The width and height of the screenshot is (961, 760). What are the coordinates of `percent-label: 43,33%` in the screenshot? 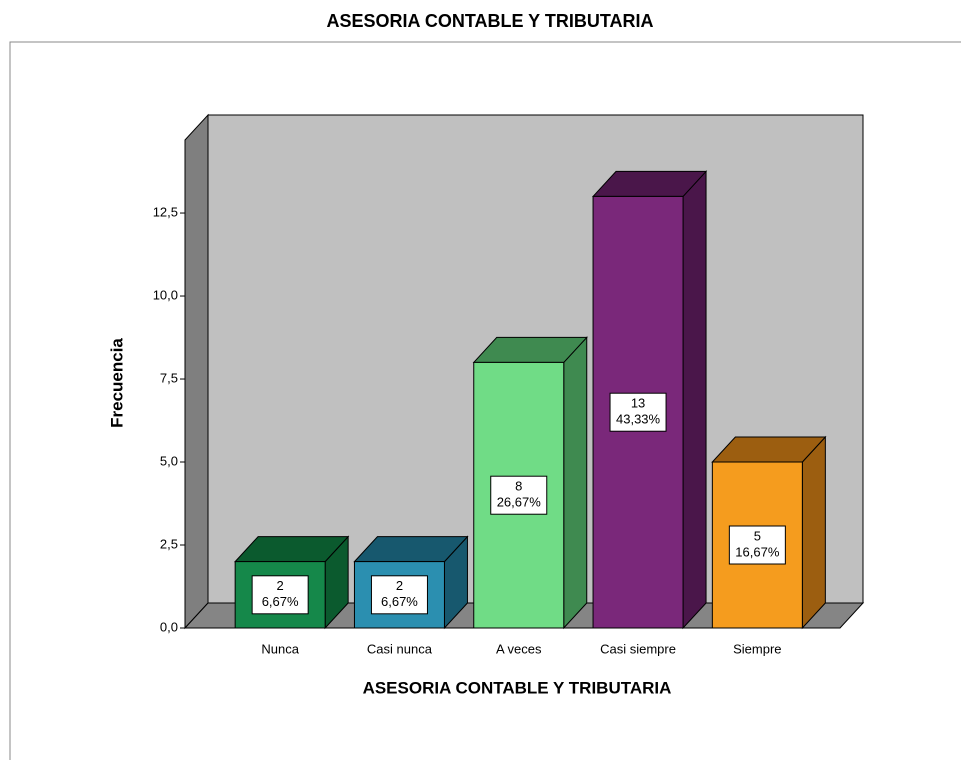 It's located at (638, 419).